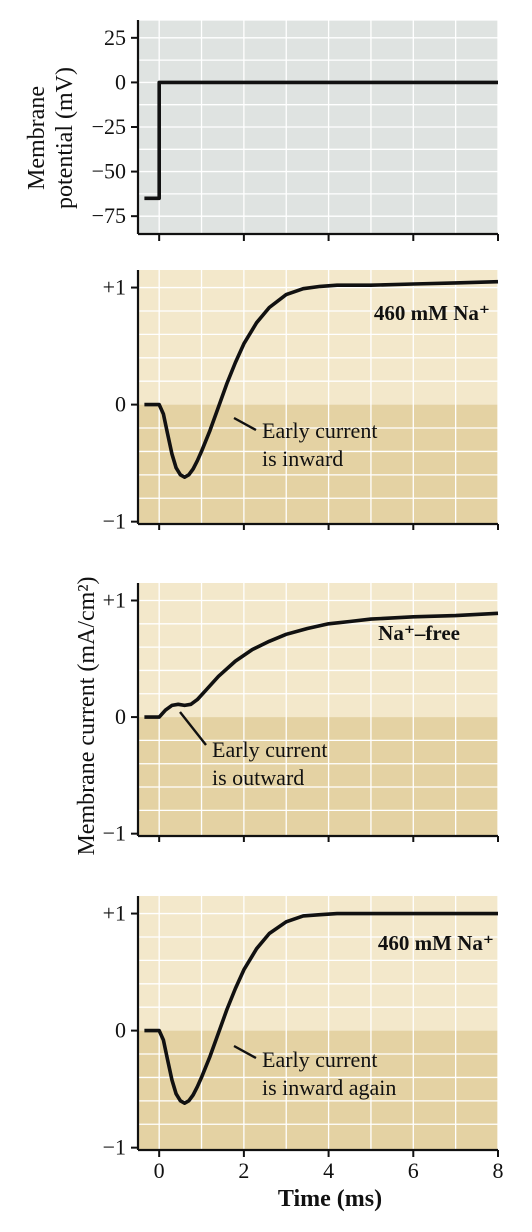 The height and width of the screenshot is (1232, 532). I want to click on y-tick-label: −25, so click(109, 126).